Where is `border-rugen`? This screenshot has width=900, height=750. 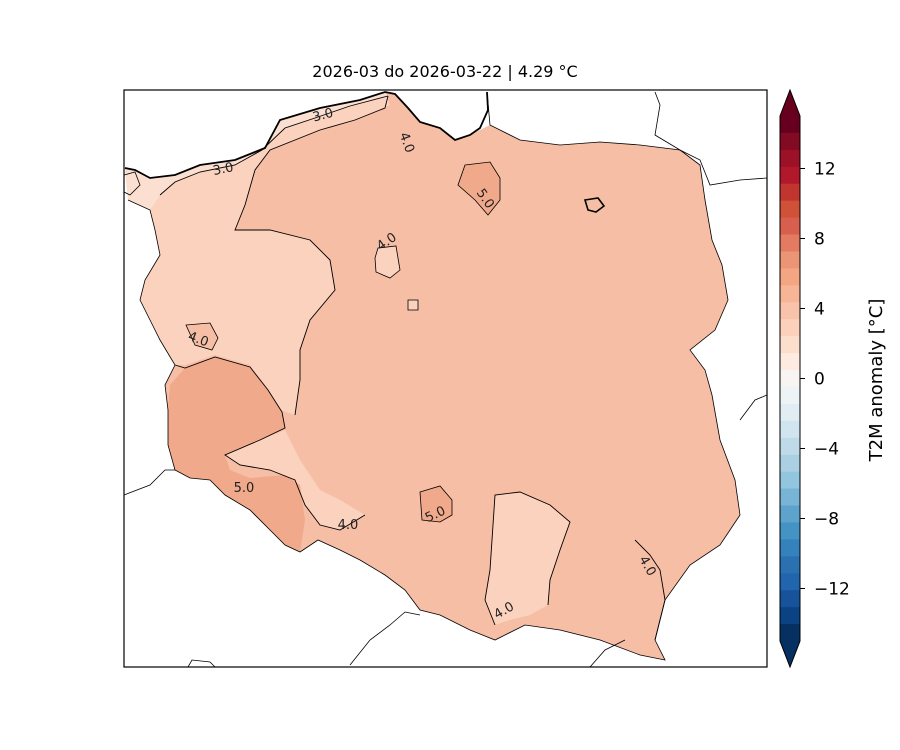
border-rugen is located at coordinates (132, 183).